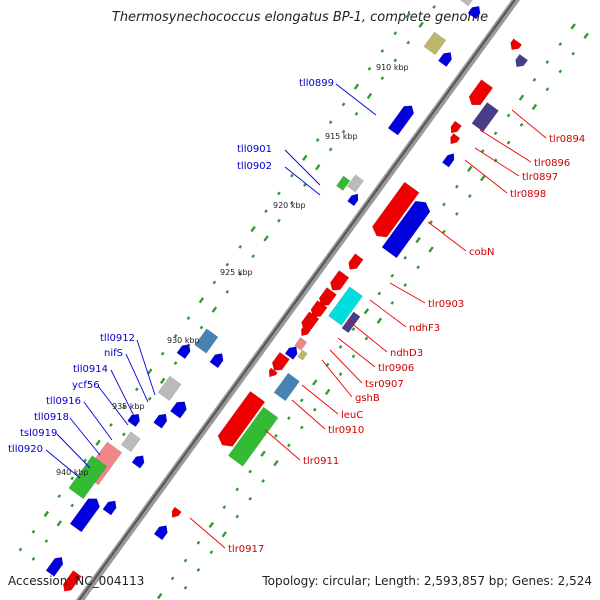 The width and height of the screenshot is (600, 600). I want to click on gene-label: leuC, so click(352, 415).